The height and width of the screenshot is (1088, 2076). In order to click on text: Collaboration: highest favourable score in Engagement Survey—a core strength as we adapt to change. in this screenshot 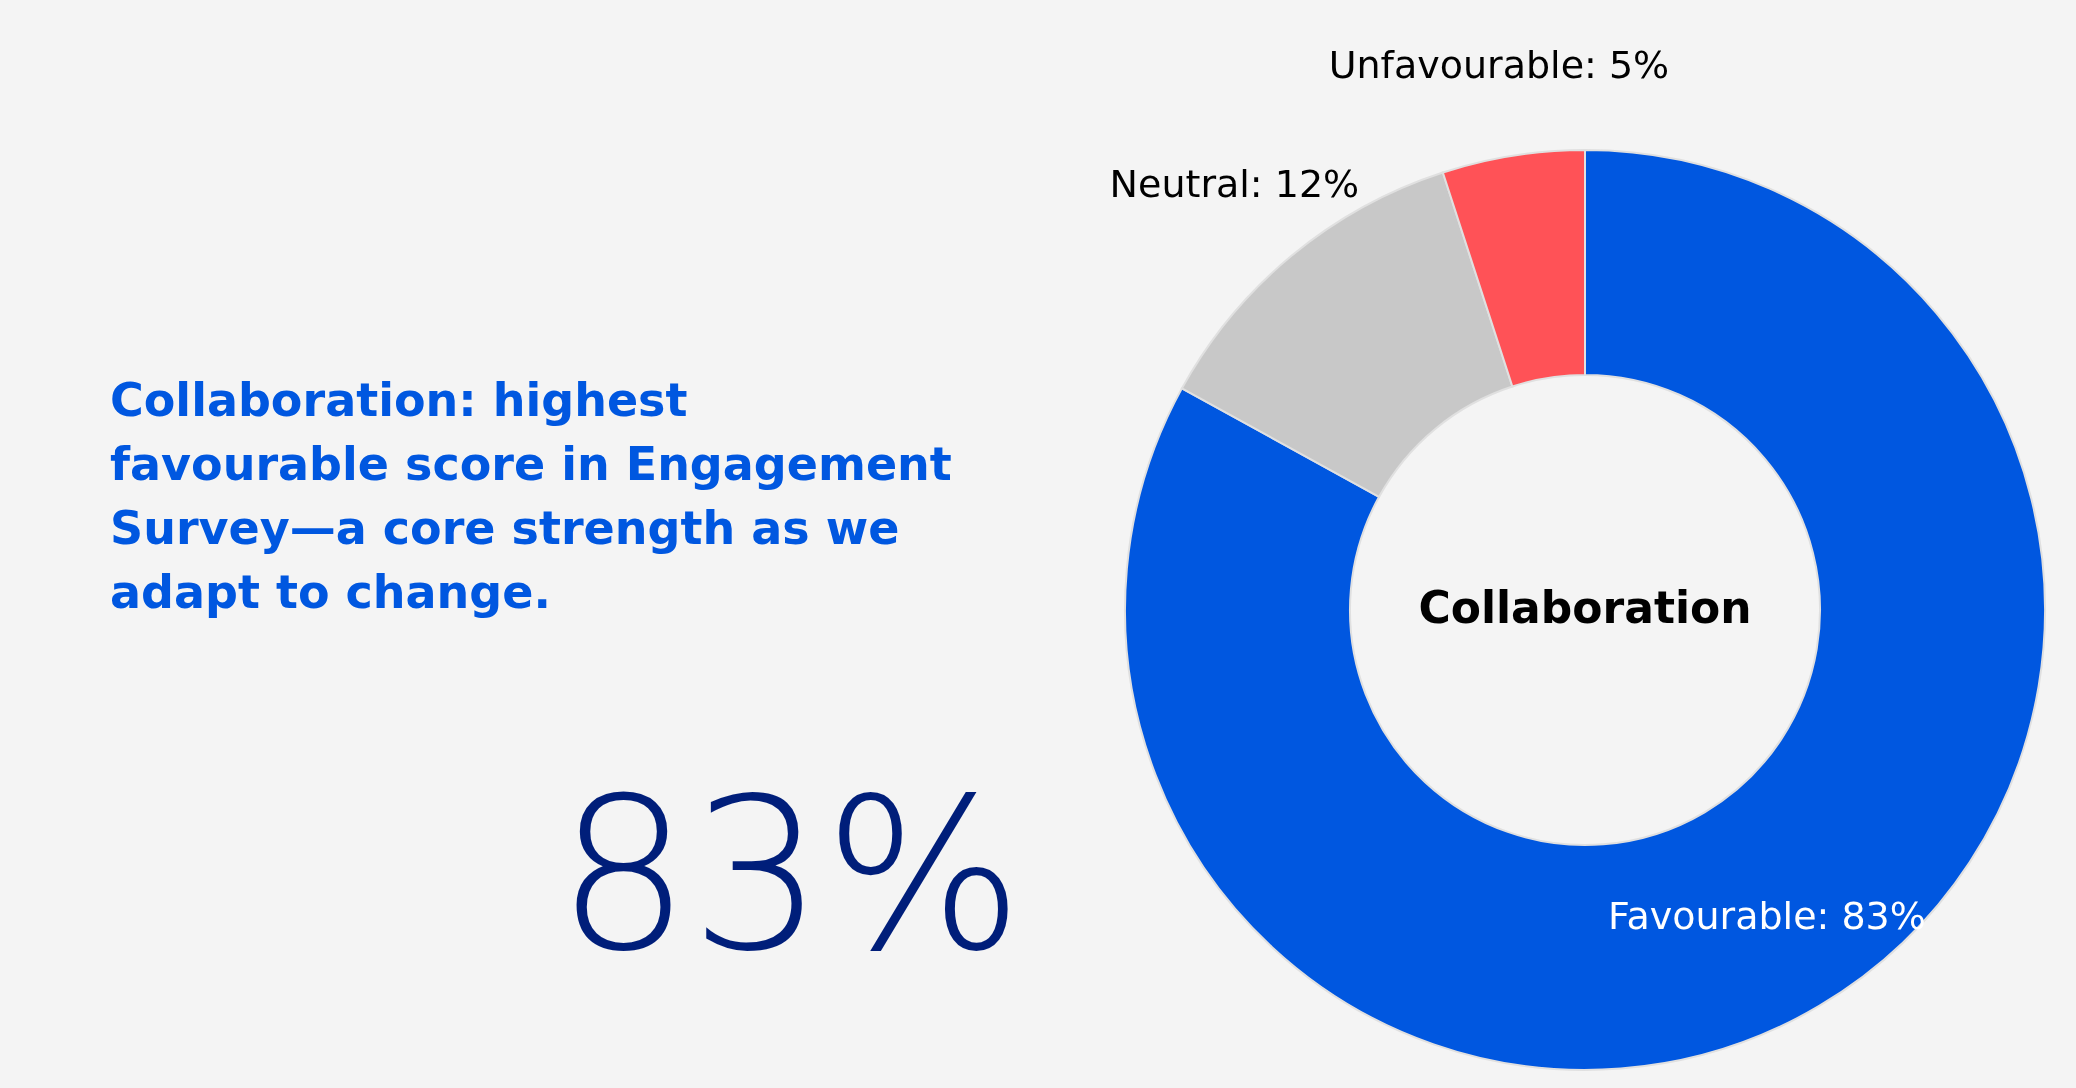, I will do `click(531, 496)`.